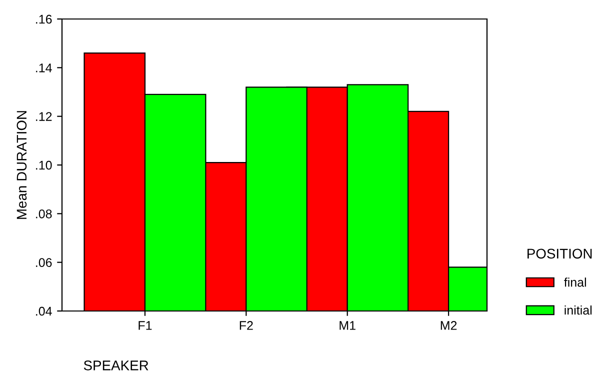 The height and width of the screenshot is (377, 599). I want to click on y-tick-label: .04, so click(44, 311).